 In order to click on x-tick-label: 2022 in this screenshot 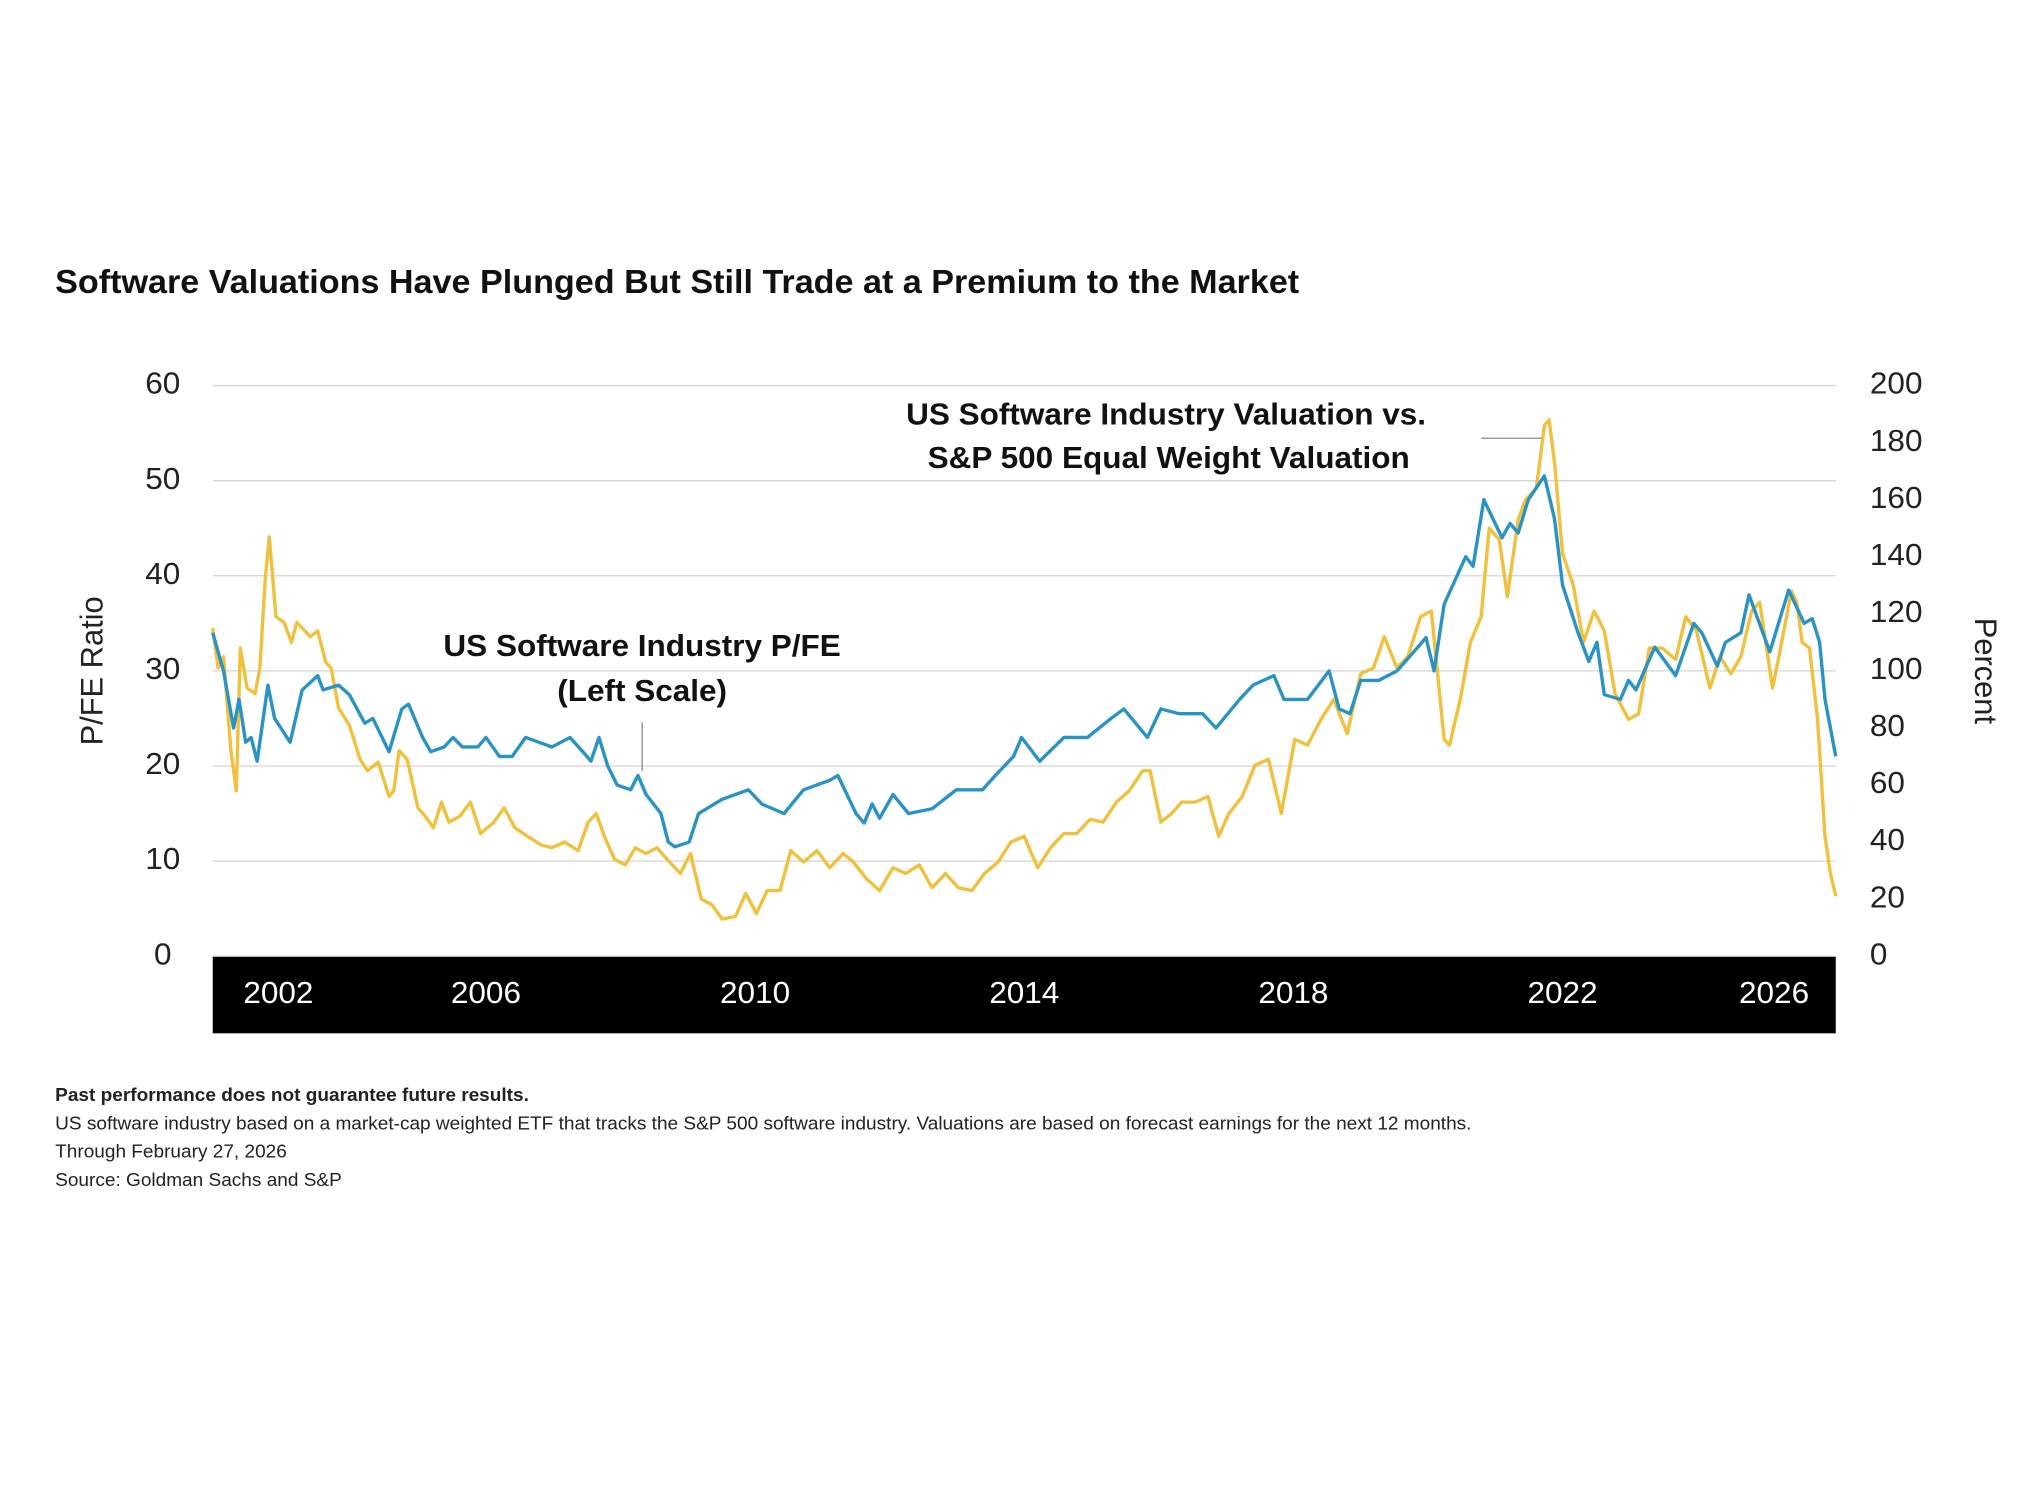, I will do `click(1563, 992)`.